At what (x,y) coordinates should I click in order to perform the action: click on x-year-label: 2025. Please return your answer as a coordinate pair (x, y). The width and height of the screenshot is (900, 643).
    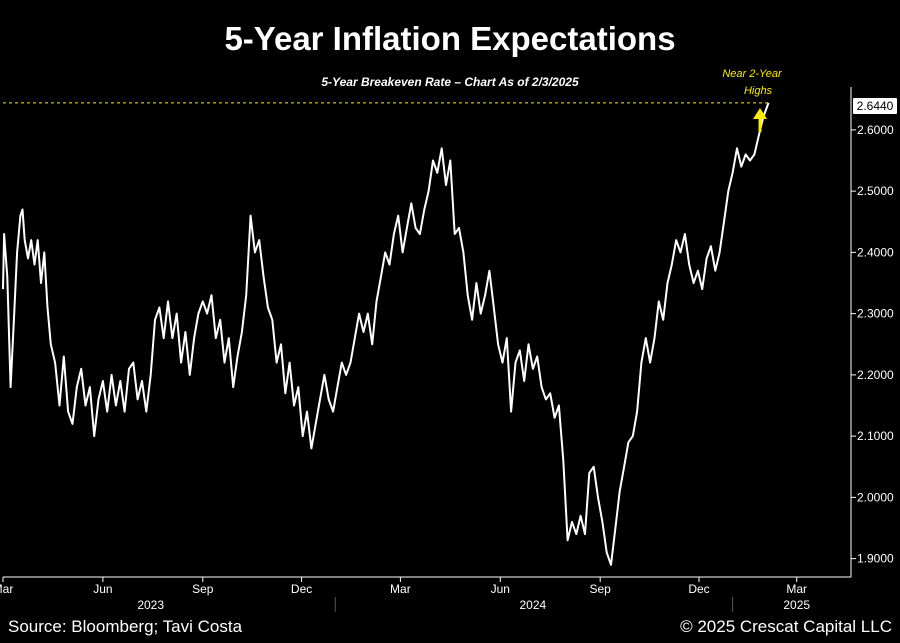
    Looking at the image, I should click on (796, 605).